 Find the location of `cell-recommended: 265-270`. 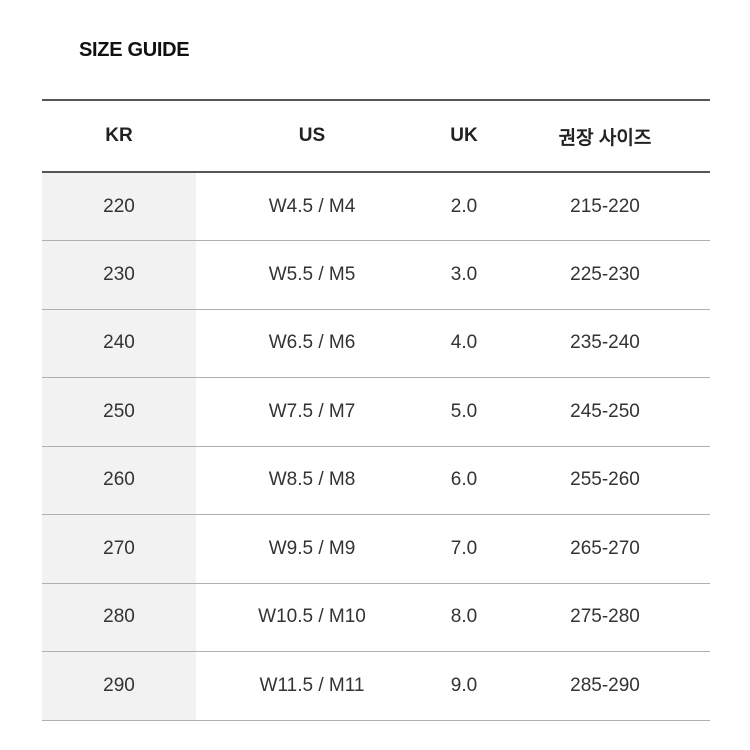

cell-recommended: 265-270 is located at coordinates (605, 549).